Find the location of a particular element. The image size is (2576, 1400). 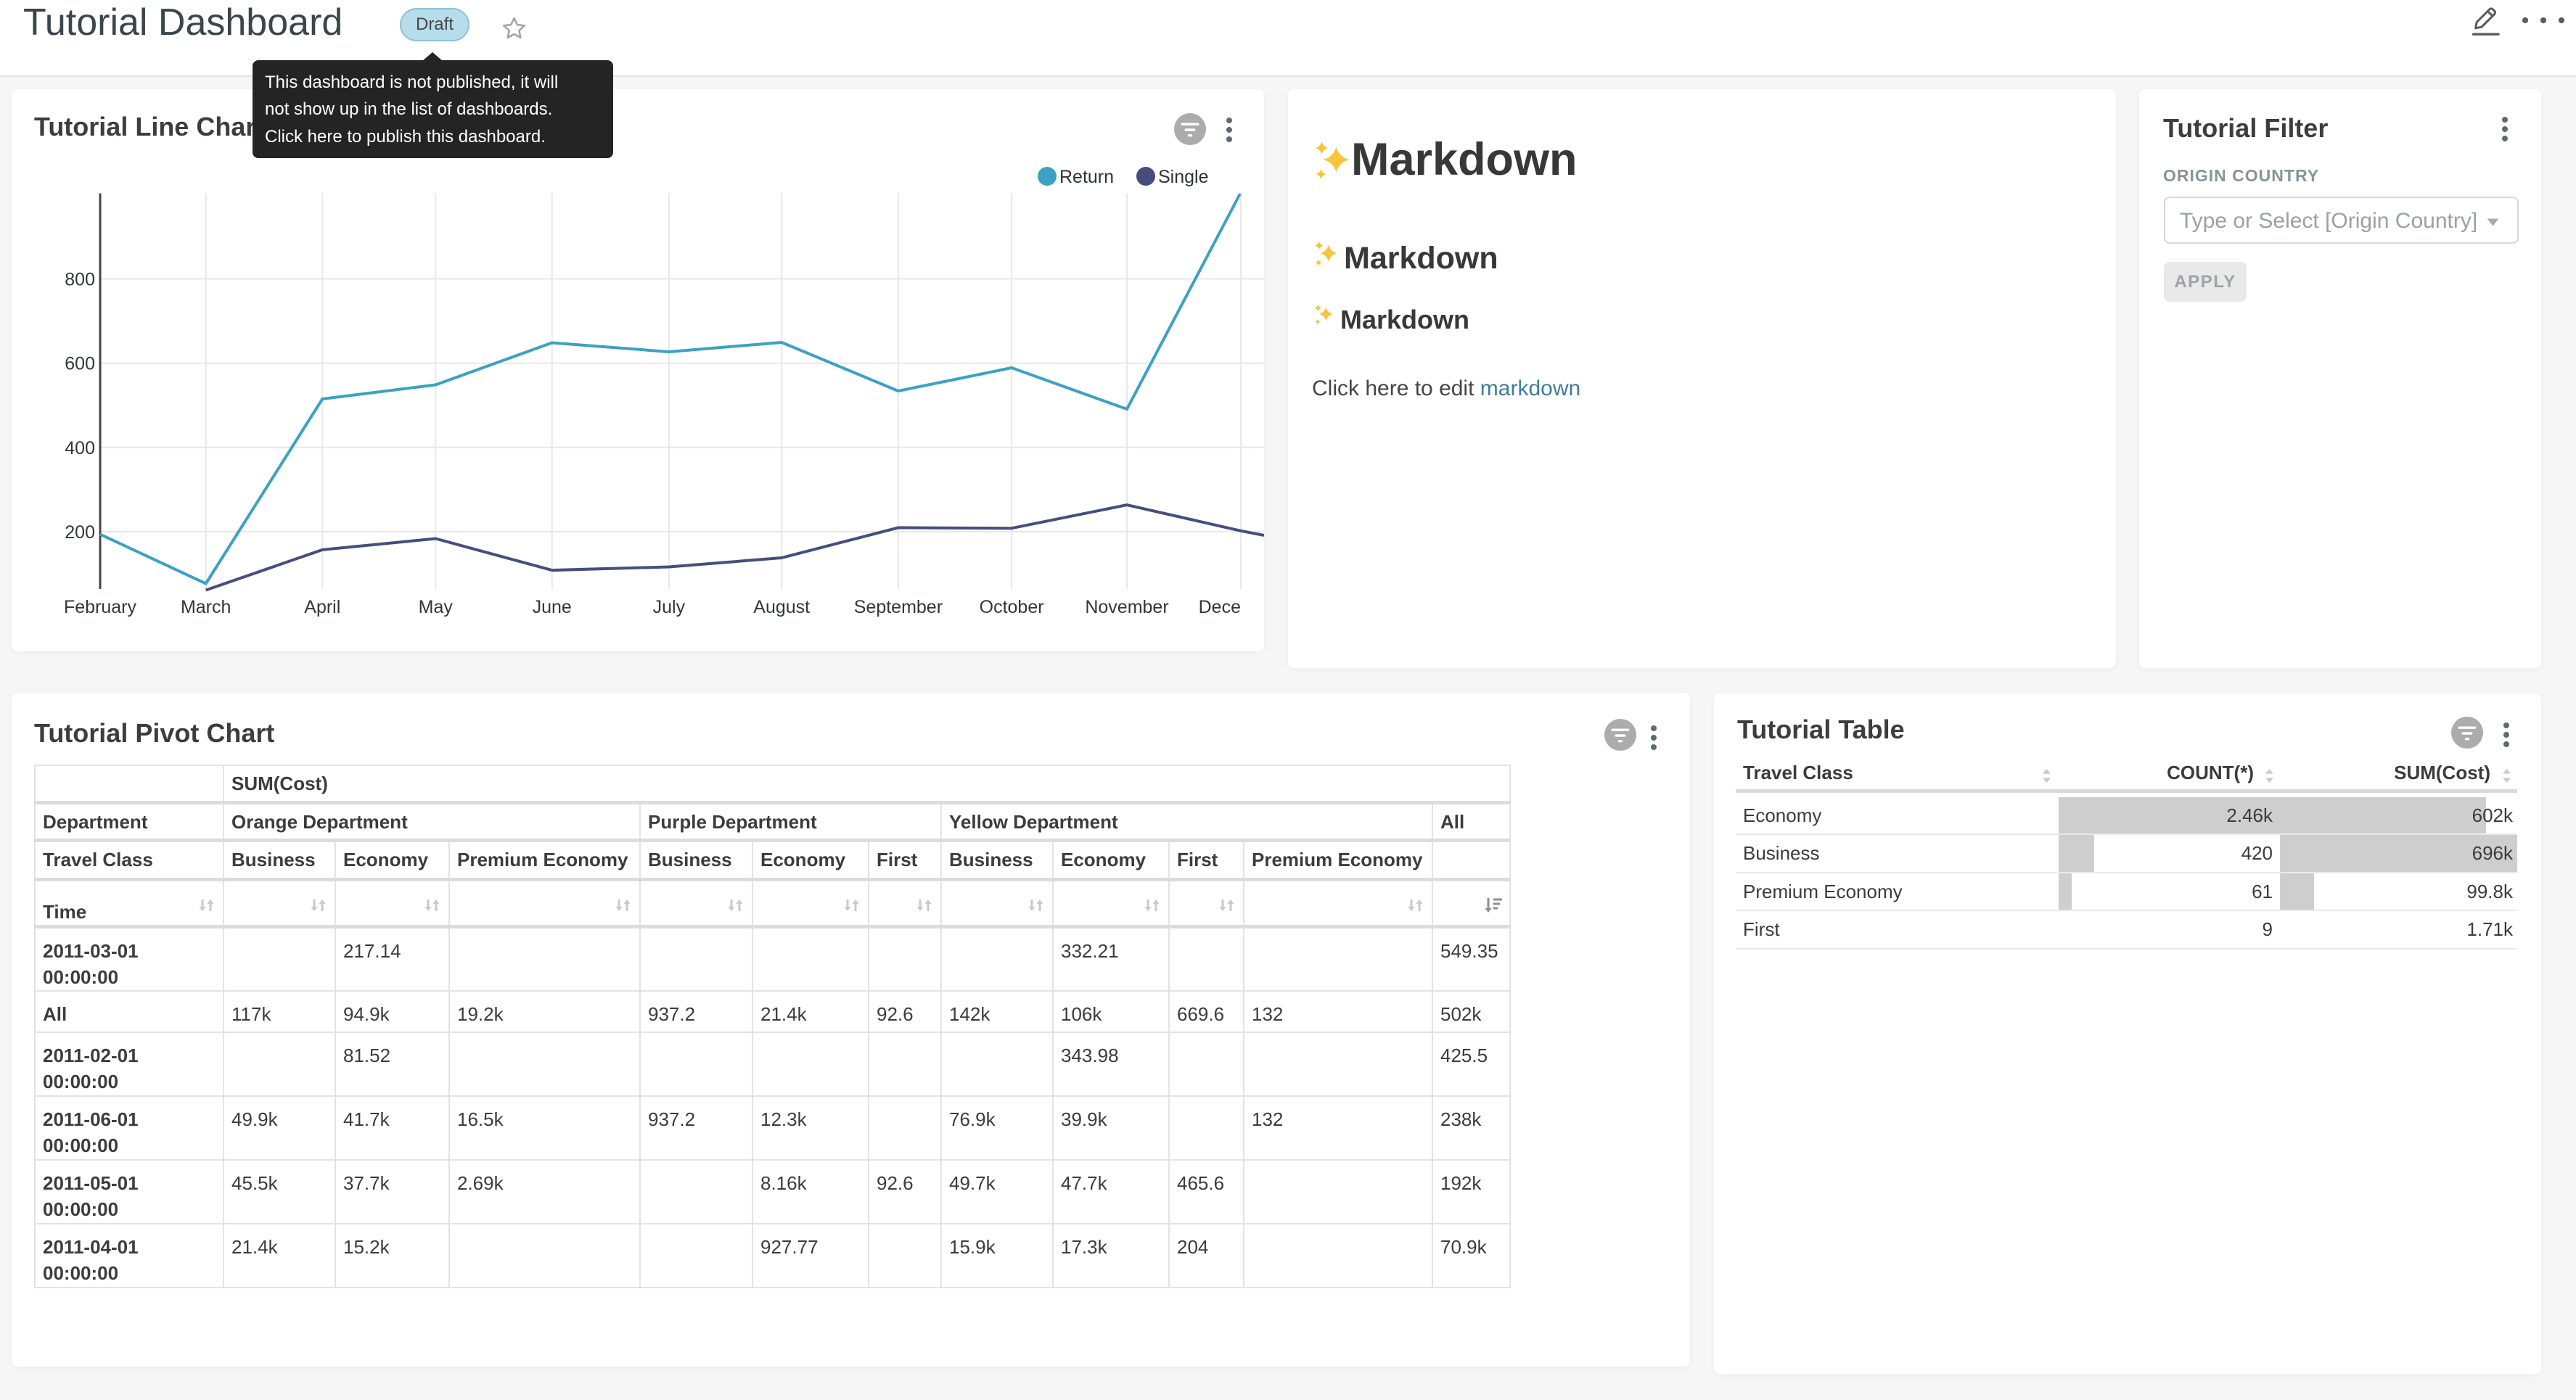

svg-text: July is located at coordinates (669, 607).